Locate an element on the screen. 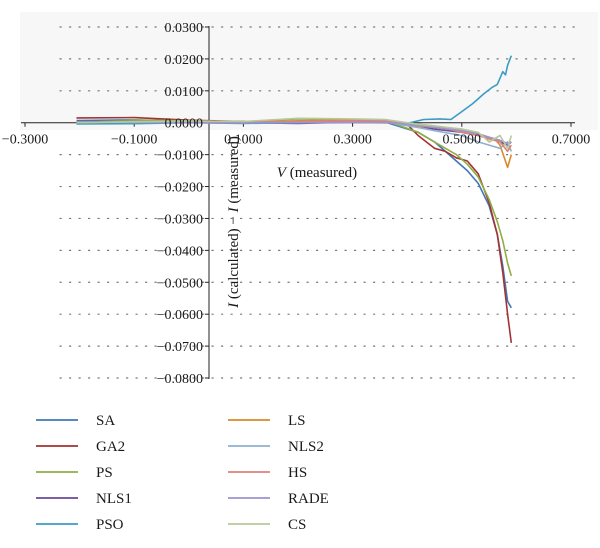  y-tick-label: −0.0100 is located at coordinates (180, 156).